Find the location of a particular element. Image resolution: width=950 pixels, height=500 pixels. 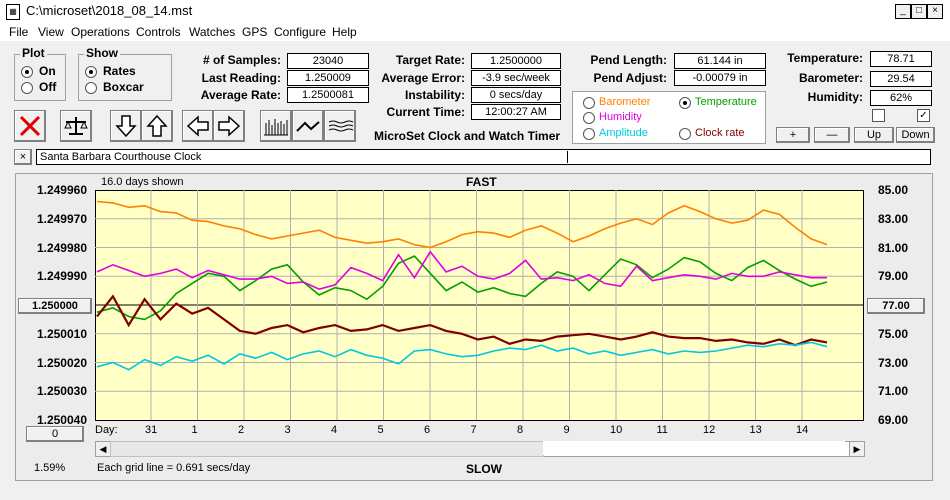

clock-name-input: Santa Barbara Courthouse Clock is located at coordinates (483, 157).